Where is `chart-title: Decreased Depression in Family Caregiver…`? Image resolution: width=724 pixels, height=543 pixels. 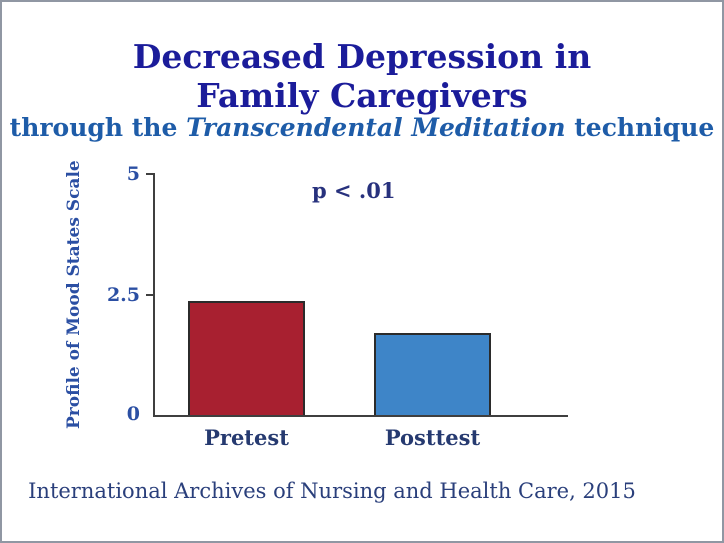 chart-title: Decreased Depression in Family Caregiver… is located at coordinates (362, 76).